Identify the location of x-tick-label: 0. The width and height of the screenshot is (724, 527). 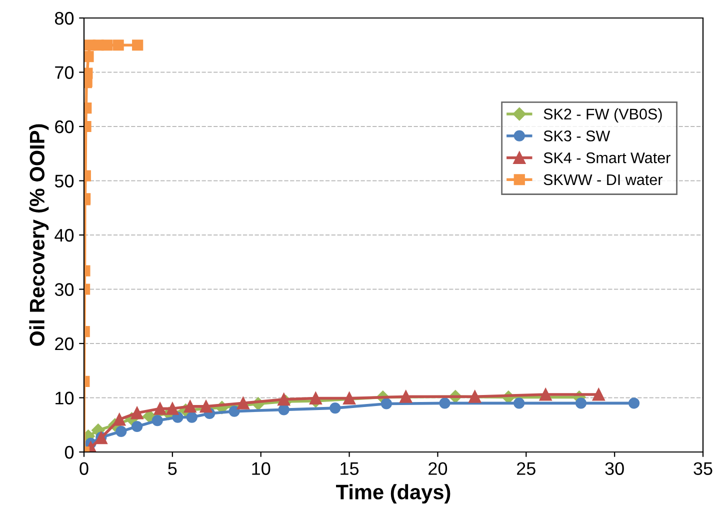
(84, 468).